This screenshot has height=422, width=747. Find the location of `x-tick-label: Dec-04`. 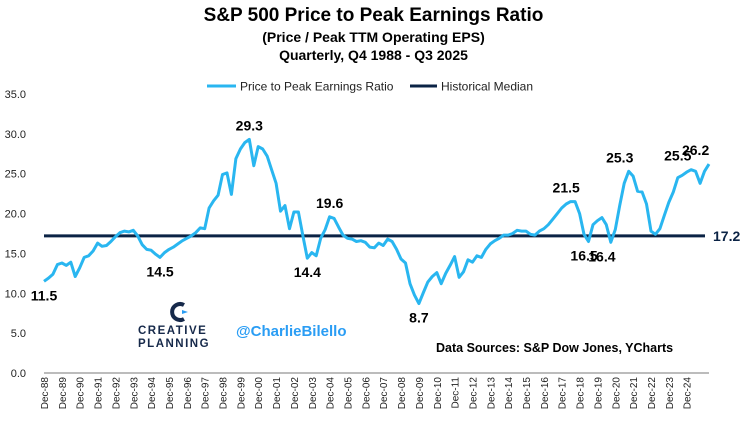

x-tick-label: Dec-04 is located at coordinates (331, 393).